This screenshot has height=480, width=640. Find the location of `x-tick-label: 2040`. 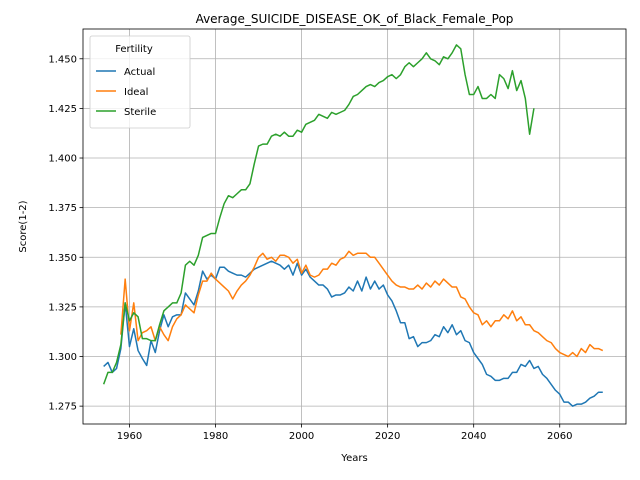

x-tick-label: 2040 is located at coordinates (473, 436).